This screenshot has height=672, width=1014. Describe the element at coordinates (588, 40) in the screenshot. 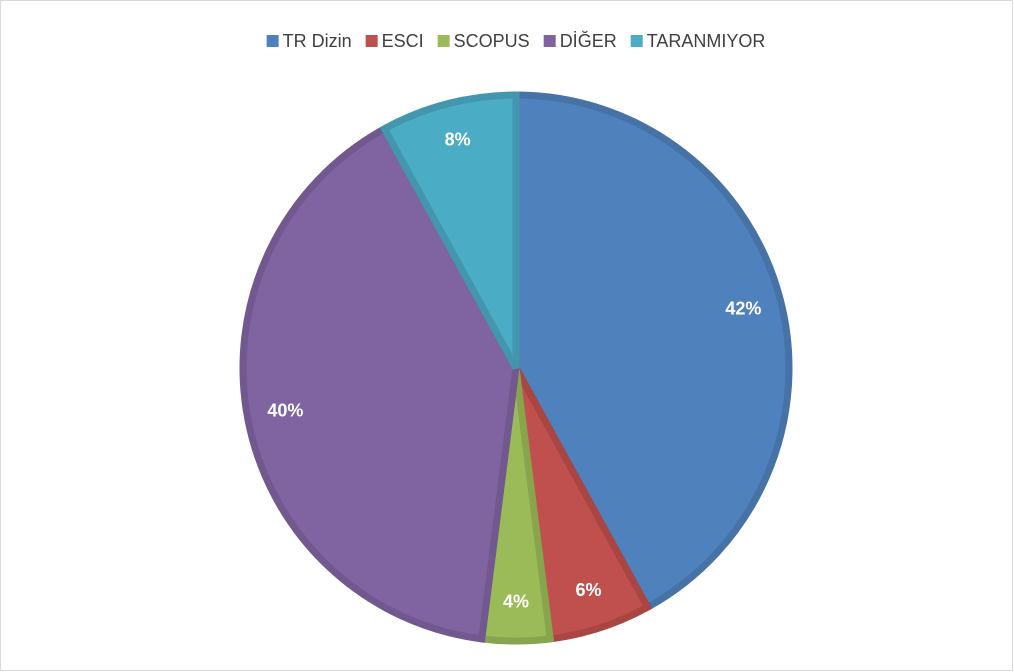

I see `legend-label: DİĞER` at that location.